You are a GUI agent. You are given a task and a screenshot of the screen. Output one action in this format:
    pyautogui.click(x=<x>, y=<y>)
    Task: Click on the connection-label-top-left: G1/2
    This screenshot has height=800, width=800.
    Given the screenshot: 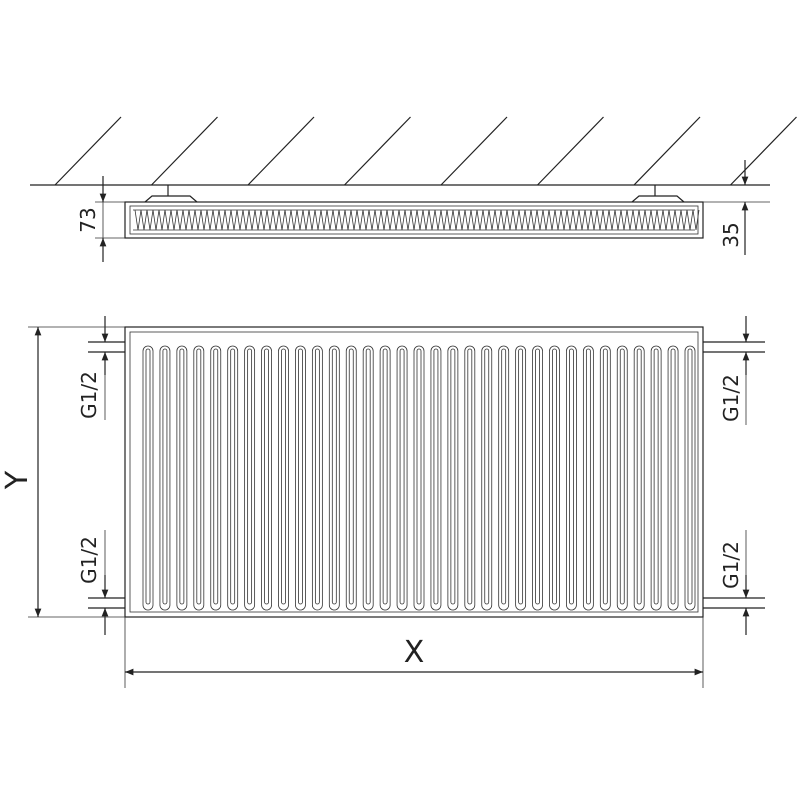 What is the action you would take?
    pyautogui.click(x=89, y=395)
    